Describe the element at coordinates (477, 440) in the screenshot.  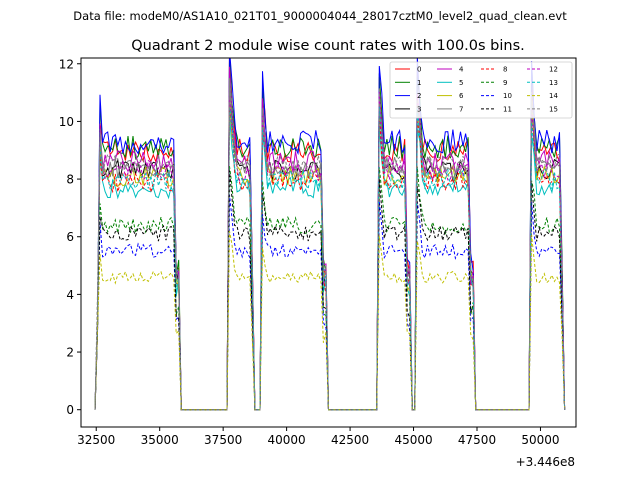
I see `x-tick-label: 47500` at that location.